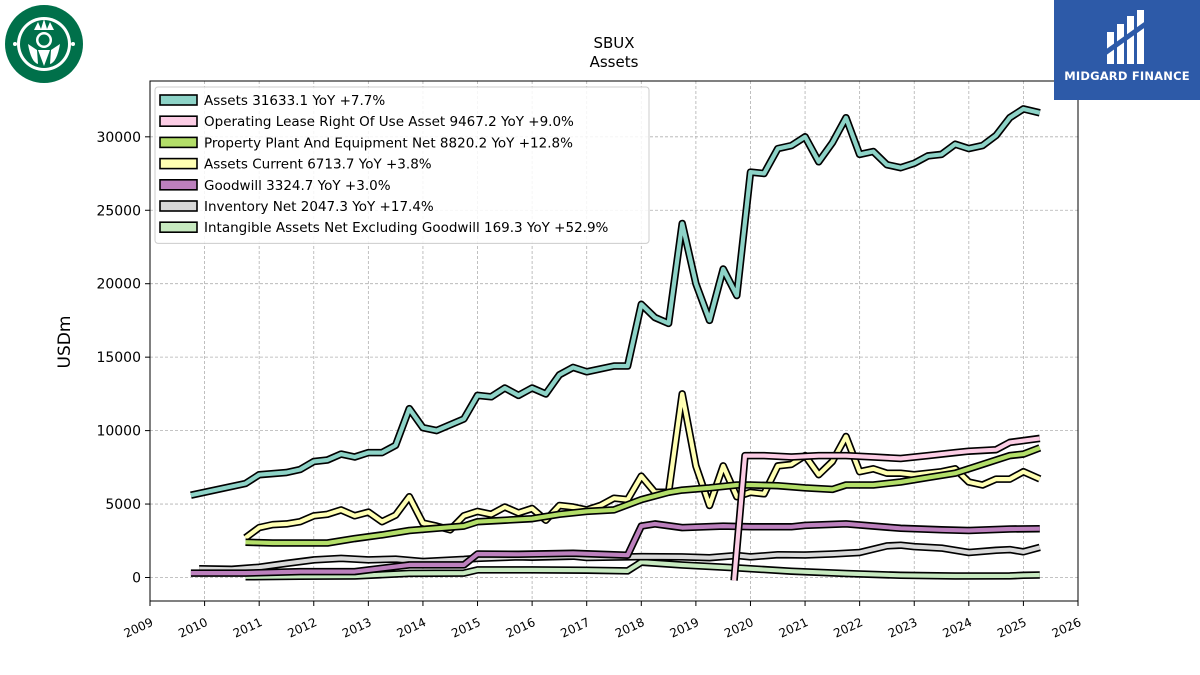 Image resolution: width=1200 pixels, height=675 pixels. Describe the element at coordinates (118, 432) in the screenshot. I see `y-tick-label: 10000` at that location.